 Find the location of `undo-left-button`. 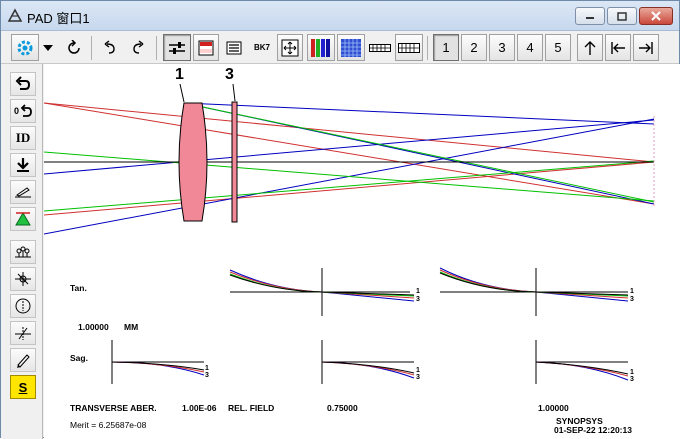

undo-left-button is located at coordinates (23, 84).